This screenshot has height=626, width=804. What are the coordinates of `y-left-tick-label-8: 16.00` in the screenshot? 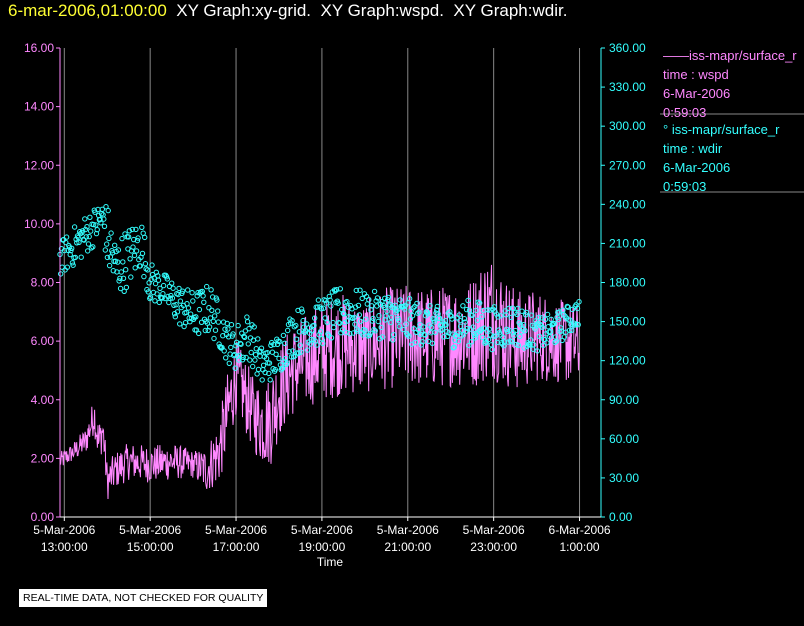 It's located at (39, 48).